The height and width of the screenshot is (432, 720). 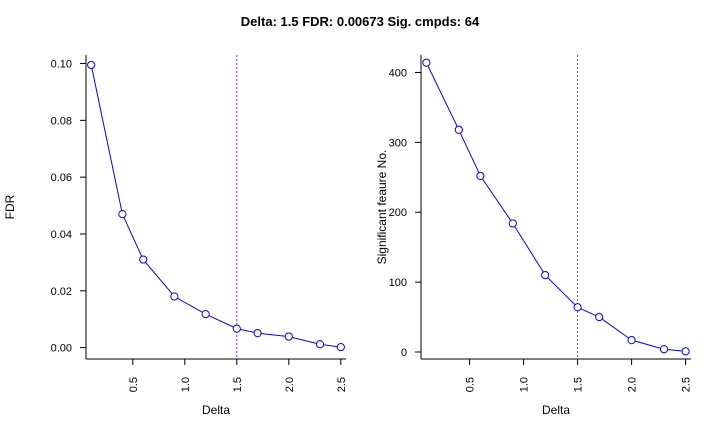 What do you see at coordinates (134, 384) in the screenshot?
I see `fdr-x-tick-label: 0.5` at bounding box center [134, 384].